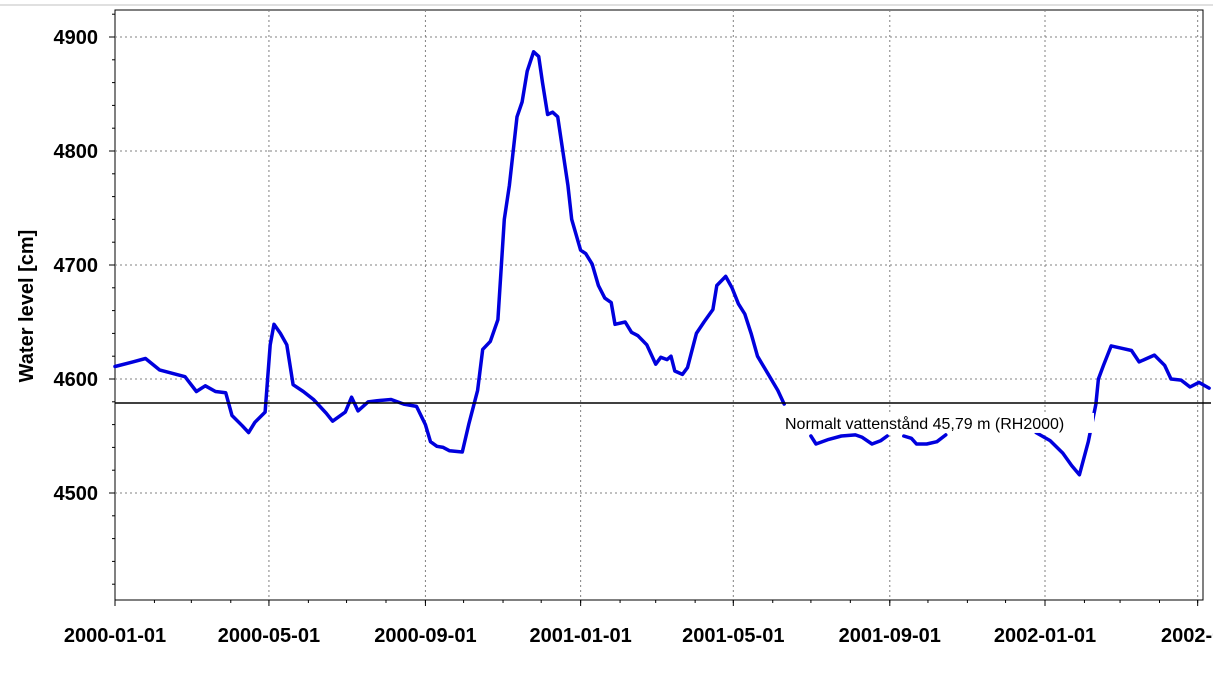  Describe the element at coordinates (76, 38) in the screenshot. I see `y-tick-label: 4900` at that location.